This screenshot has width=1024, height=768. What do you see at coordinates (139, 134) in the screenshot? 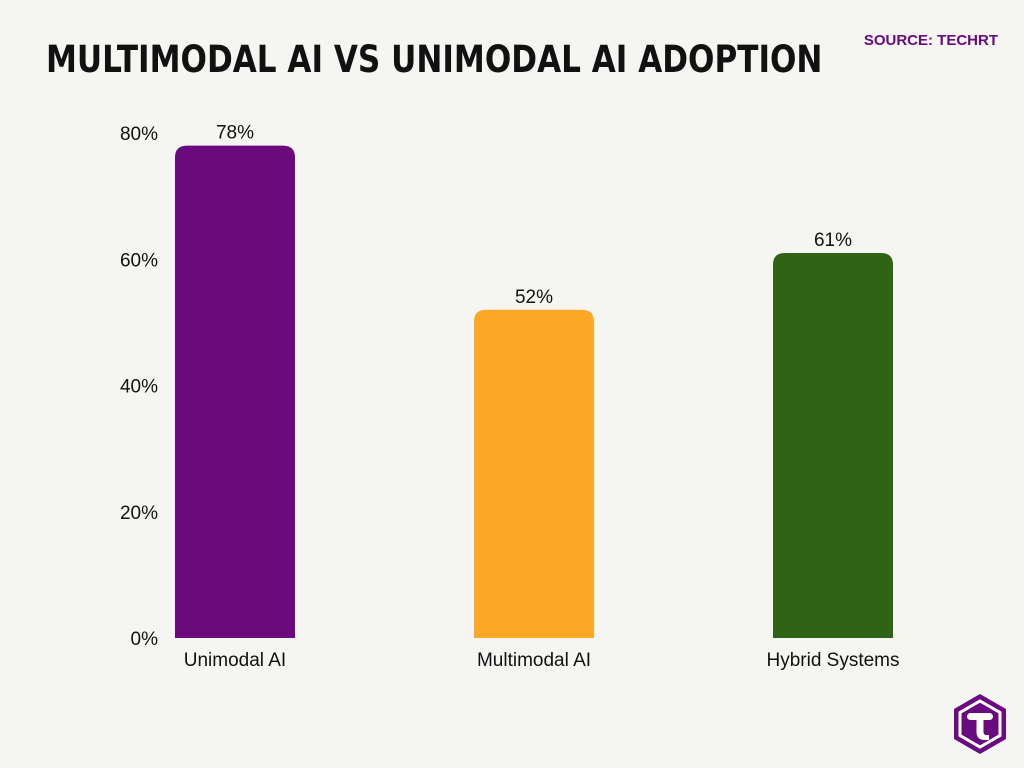
I see `y-tick-label: 80%` at bounding box center [139, 134].